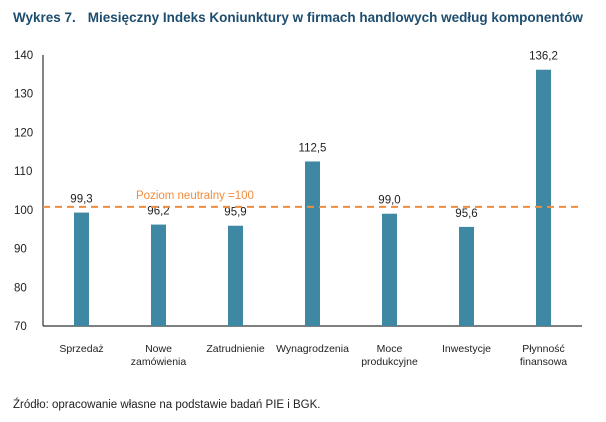 This screenshot has height=422, width=606. What do you see at coordinates (44, 17) in the screenshot?
I see `chart-number: Wykres 7.` at bounding box center [44, 17].